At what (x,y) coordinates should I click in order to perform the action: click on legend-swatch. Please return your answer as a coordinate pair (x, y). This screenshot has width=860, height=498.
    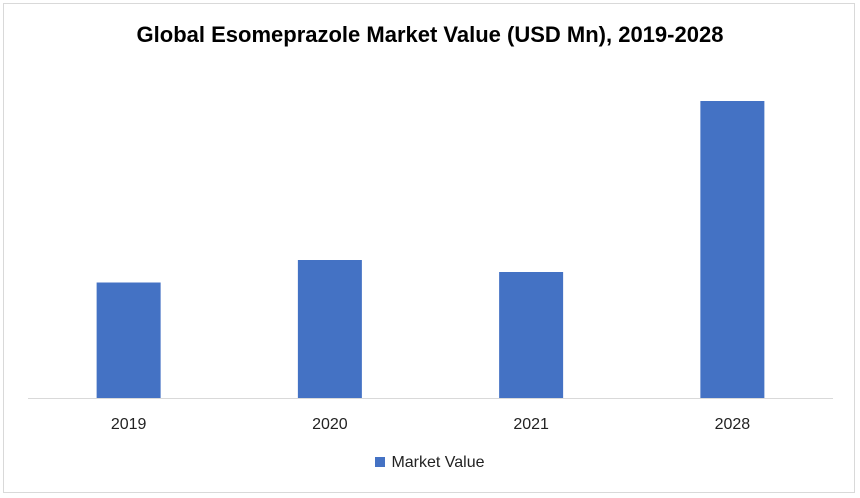
    Looking at the image, I should click on (380, 461).